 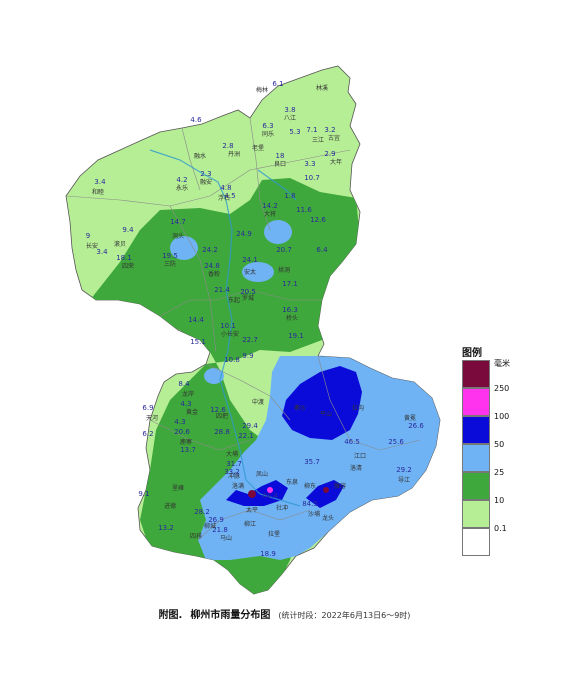 What do you see at coordinates (218, 410) in the screenshot?
I see `station-value: 12.6` at bounding box center [218, 410].